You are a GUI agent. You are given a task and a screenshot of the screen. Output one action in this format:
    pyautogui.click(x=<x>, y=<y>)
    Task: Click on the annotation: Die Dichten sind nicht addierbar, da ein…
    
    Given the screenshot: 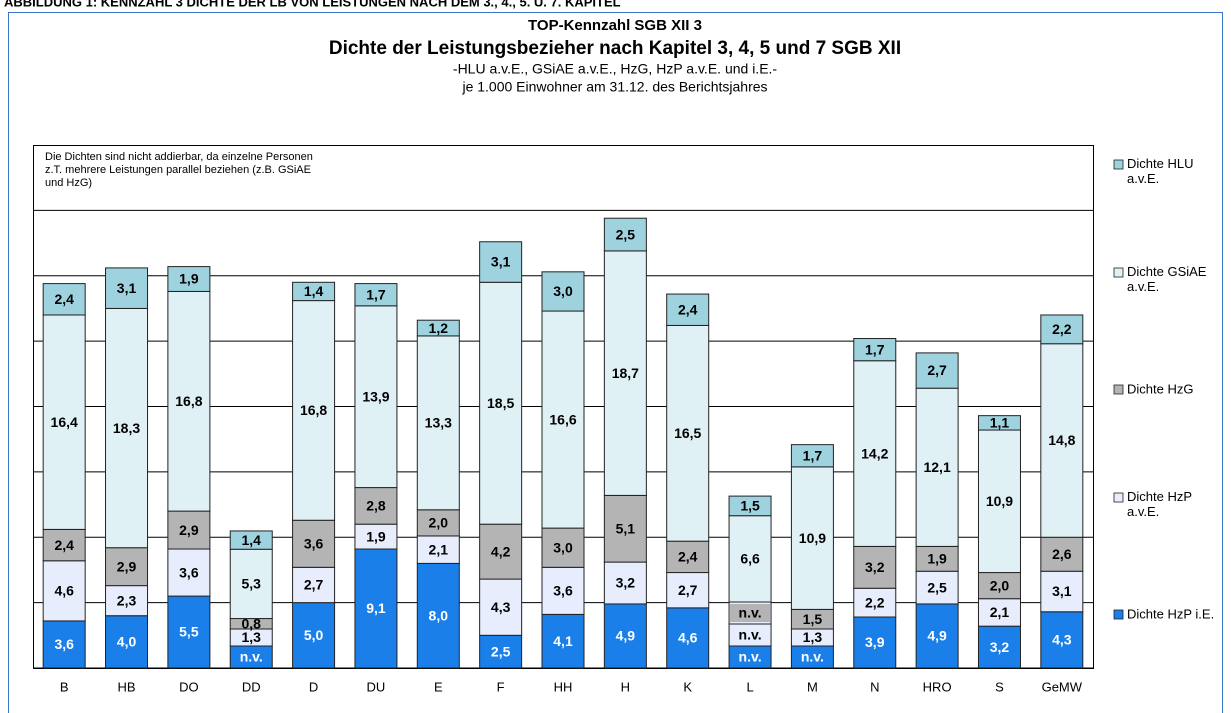 What is the action you would take?
    pyautogui.click(x=179, y=157)
    